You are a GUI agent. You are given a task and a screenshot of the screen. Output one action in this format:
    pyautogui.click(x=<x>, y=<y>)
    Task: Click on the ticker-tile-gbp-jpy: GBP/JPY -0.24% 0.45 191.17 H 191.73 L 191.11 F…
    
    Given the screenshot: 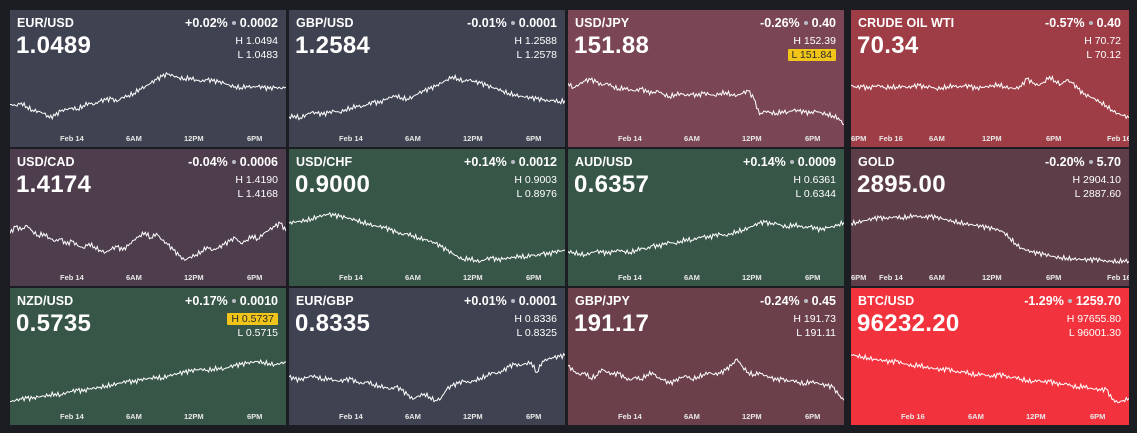 What is the action you would take?
    pyautogui.click(x=706, y=356)
    